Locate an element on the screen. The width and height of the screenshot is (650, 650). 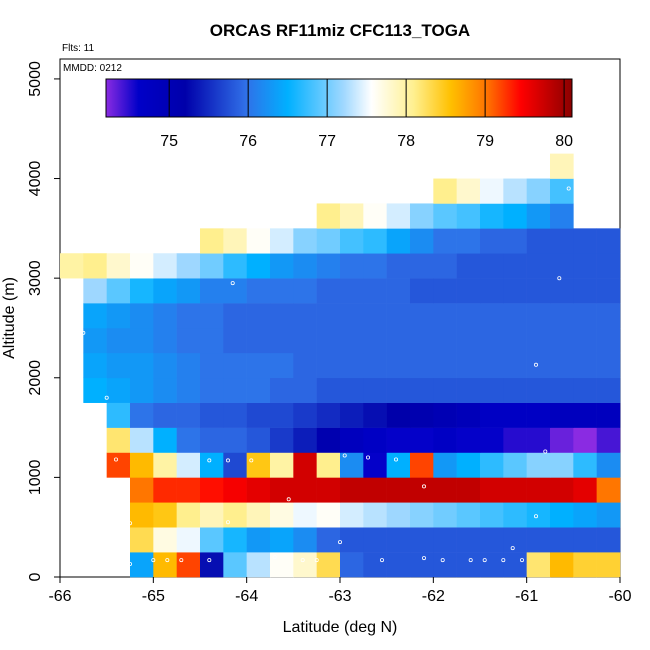
x-tick-label: -62 is located at coordinates (433, 596).